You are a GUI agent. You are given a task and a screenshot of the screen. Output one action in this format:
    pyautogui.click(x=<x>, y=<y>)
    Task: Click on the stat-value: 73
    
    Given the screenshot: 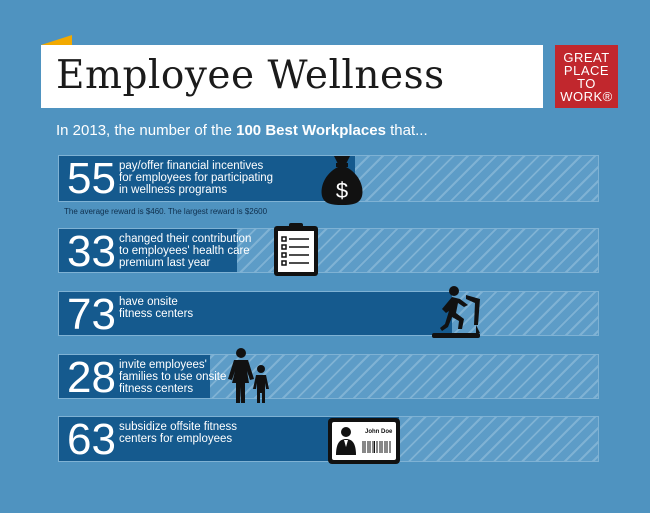 What is the action you would take?
    pyautogui.click(x=91, y=314)
    